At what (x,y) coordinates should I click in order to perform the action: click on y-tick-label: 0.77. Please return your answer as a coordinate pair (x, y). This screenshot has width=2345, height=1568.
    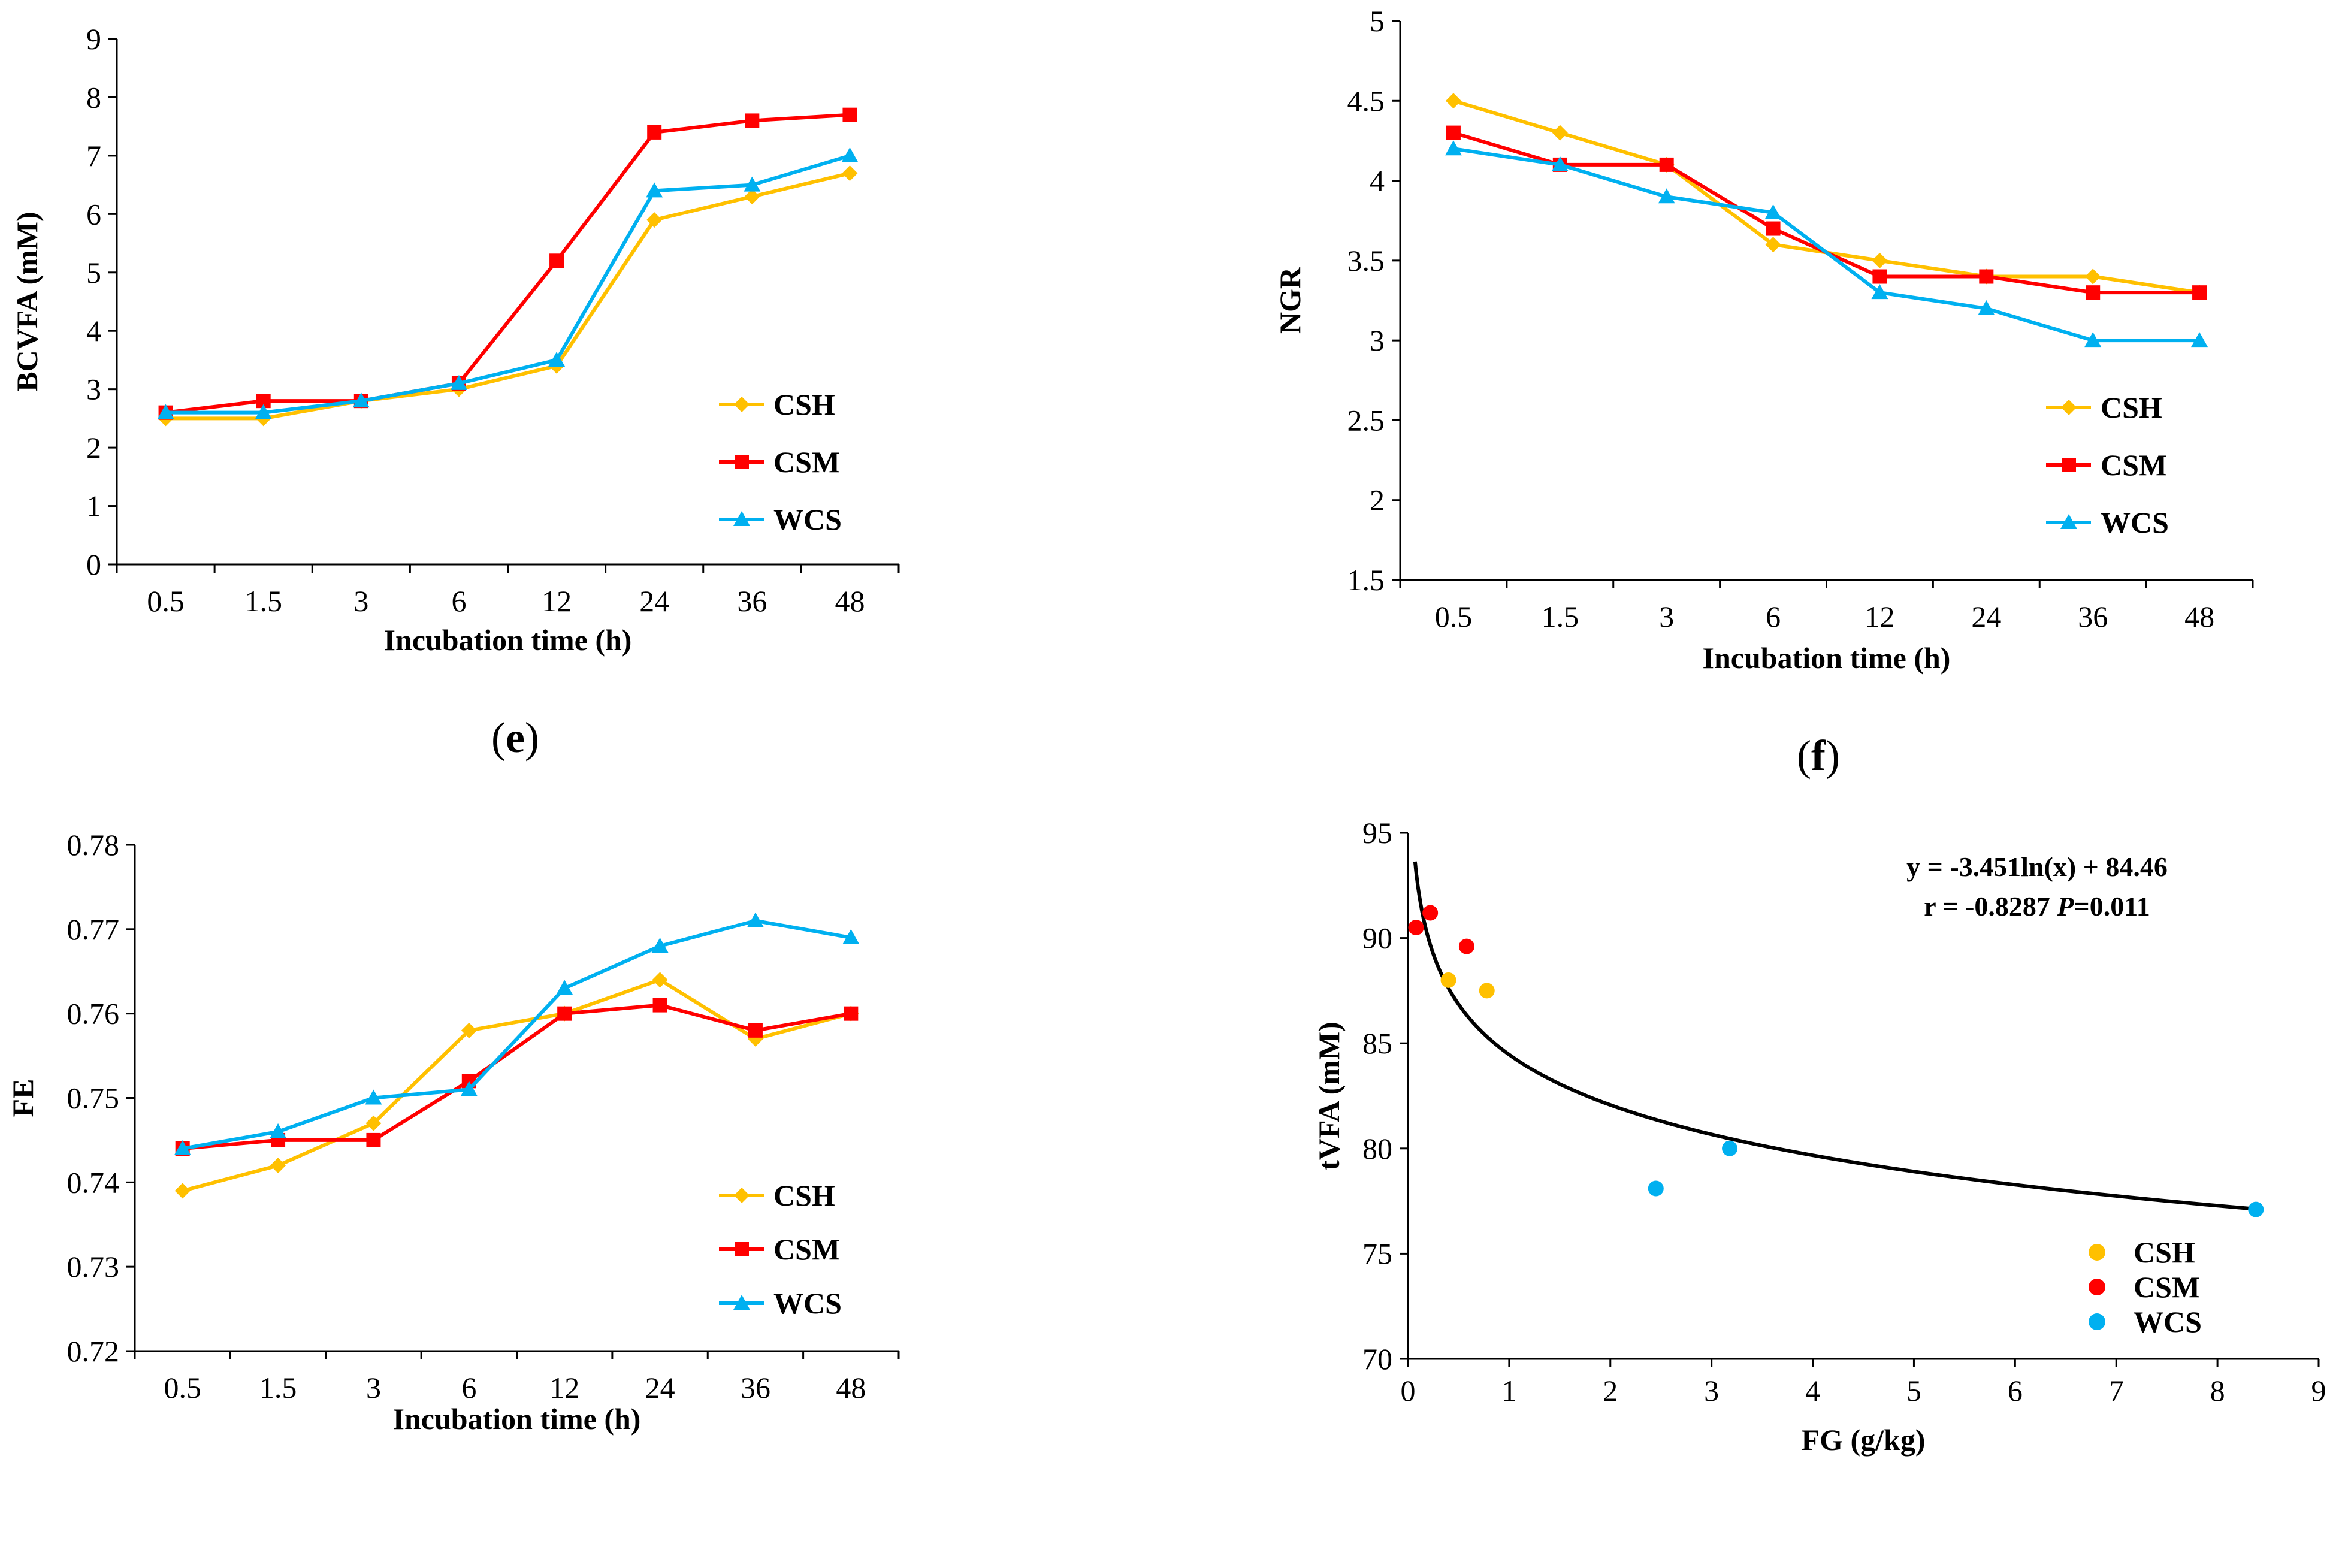
    Looking at the image, I should click on (93, 930).